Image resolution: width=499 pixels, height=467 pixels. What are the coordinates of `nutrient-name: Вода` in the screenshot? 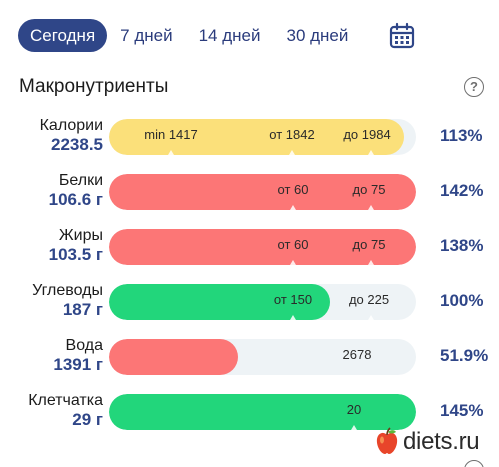 It's located at (84, 345).